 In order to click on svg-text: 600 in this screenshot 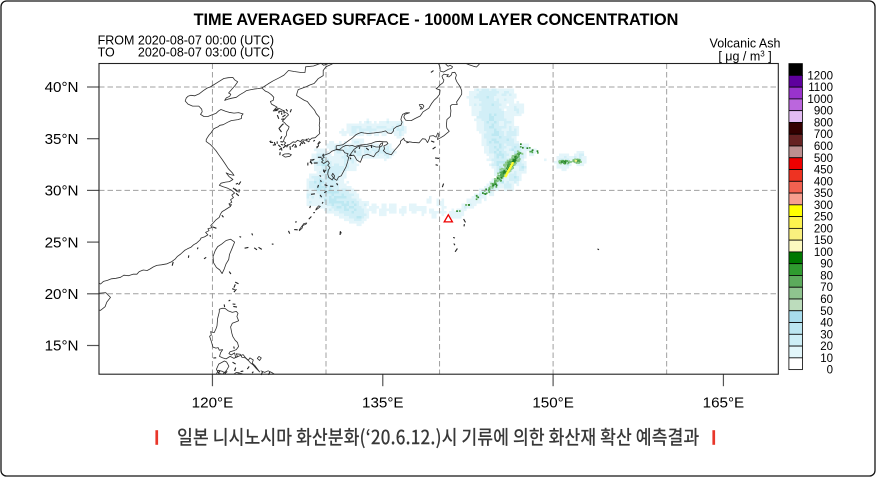, I will do `click(823, 147)`.